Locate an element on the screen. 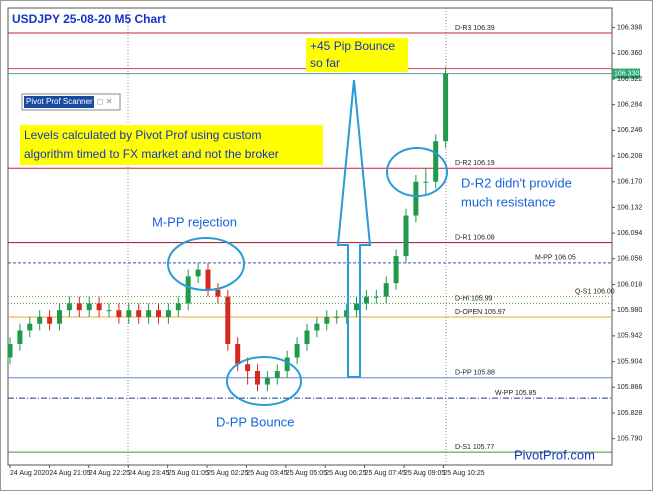  y-tick-label: 106.132 is located at coordinates (629, 207).